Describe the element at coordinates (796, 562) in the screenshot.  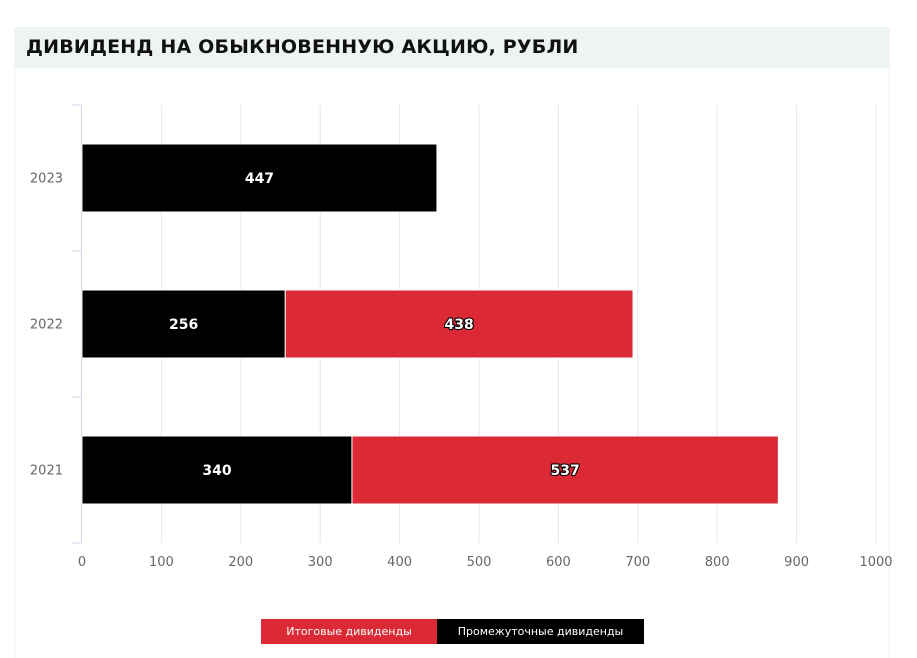
I see `x-tick-label: 900` at that location.